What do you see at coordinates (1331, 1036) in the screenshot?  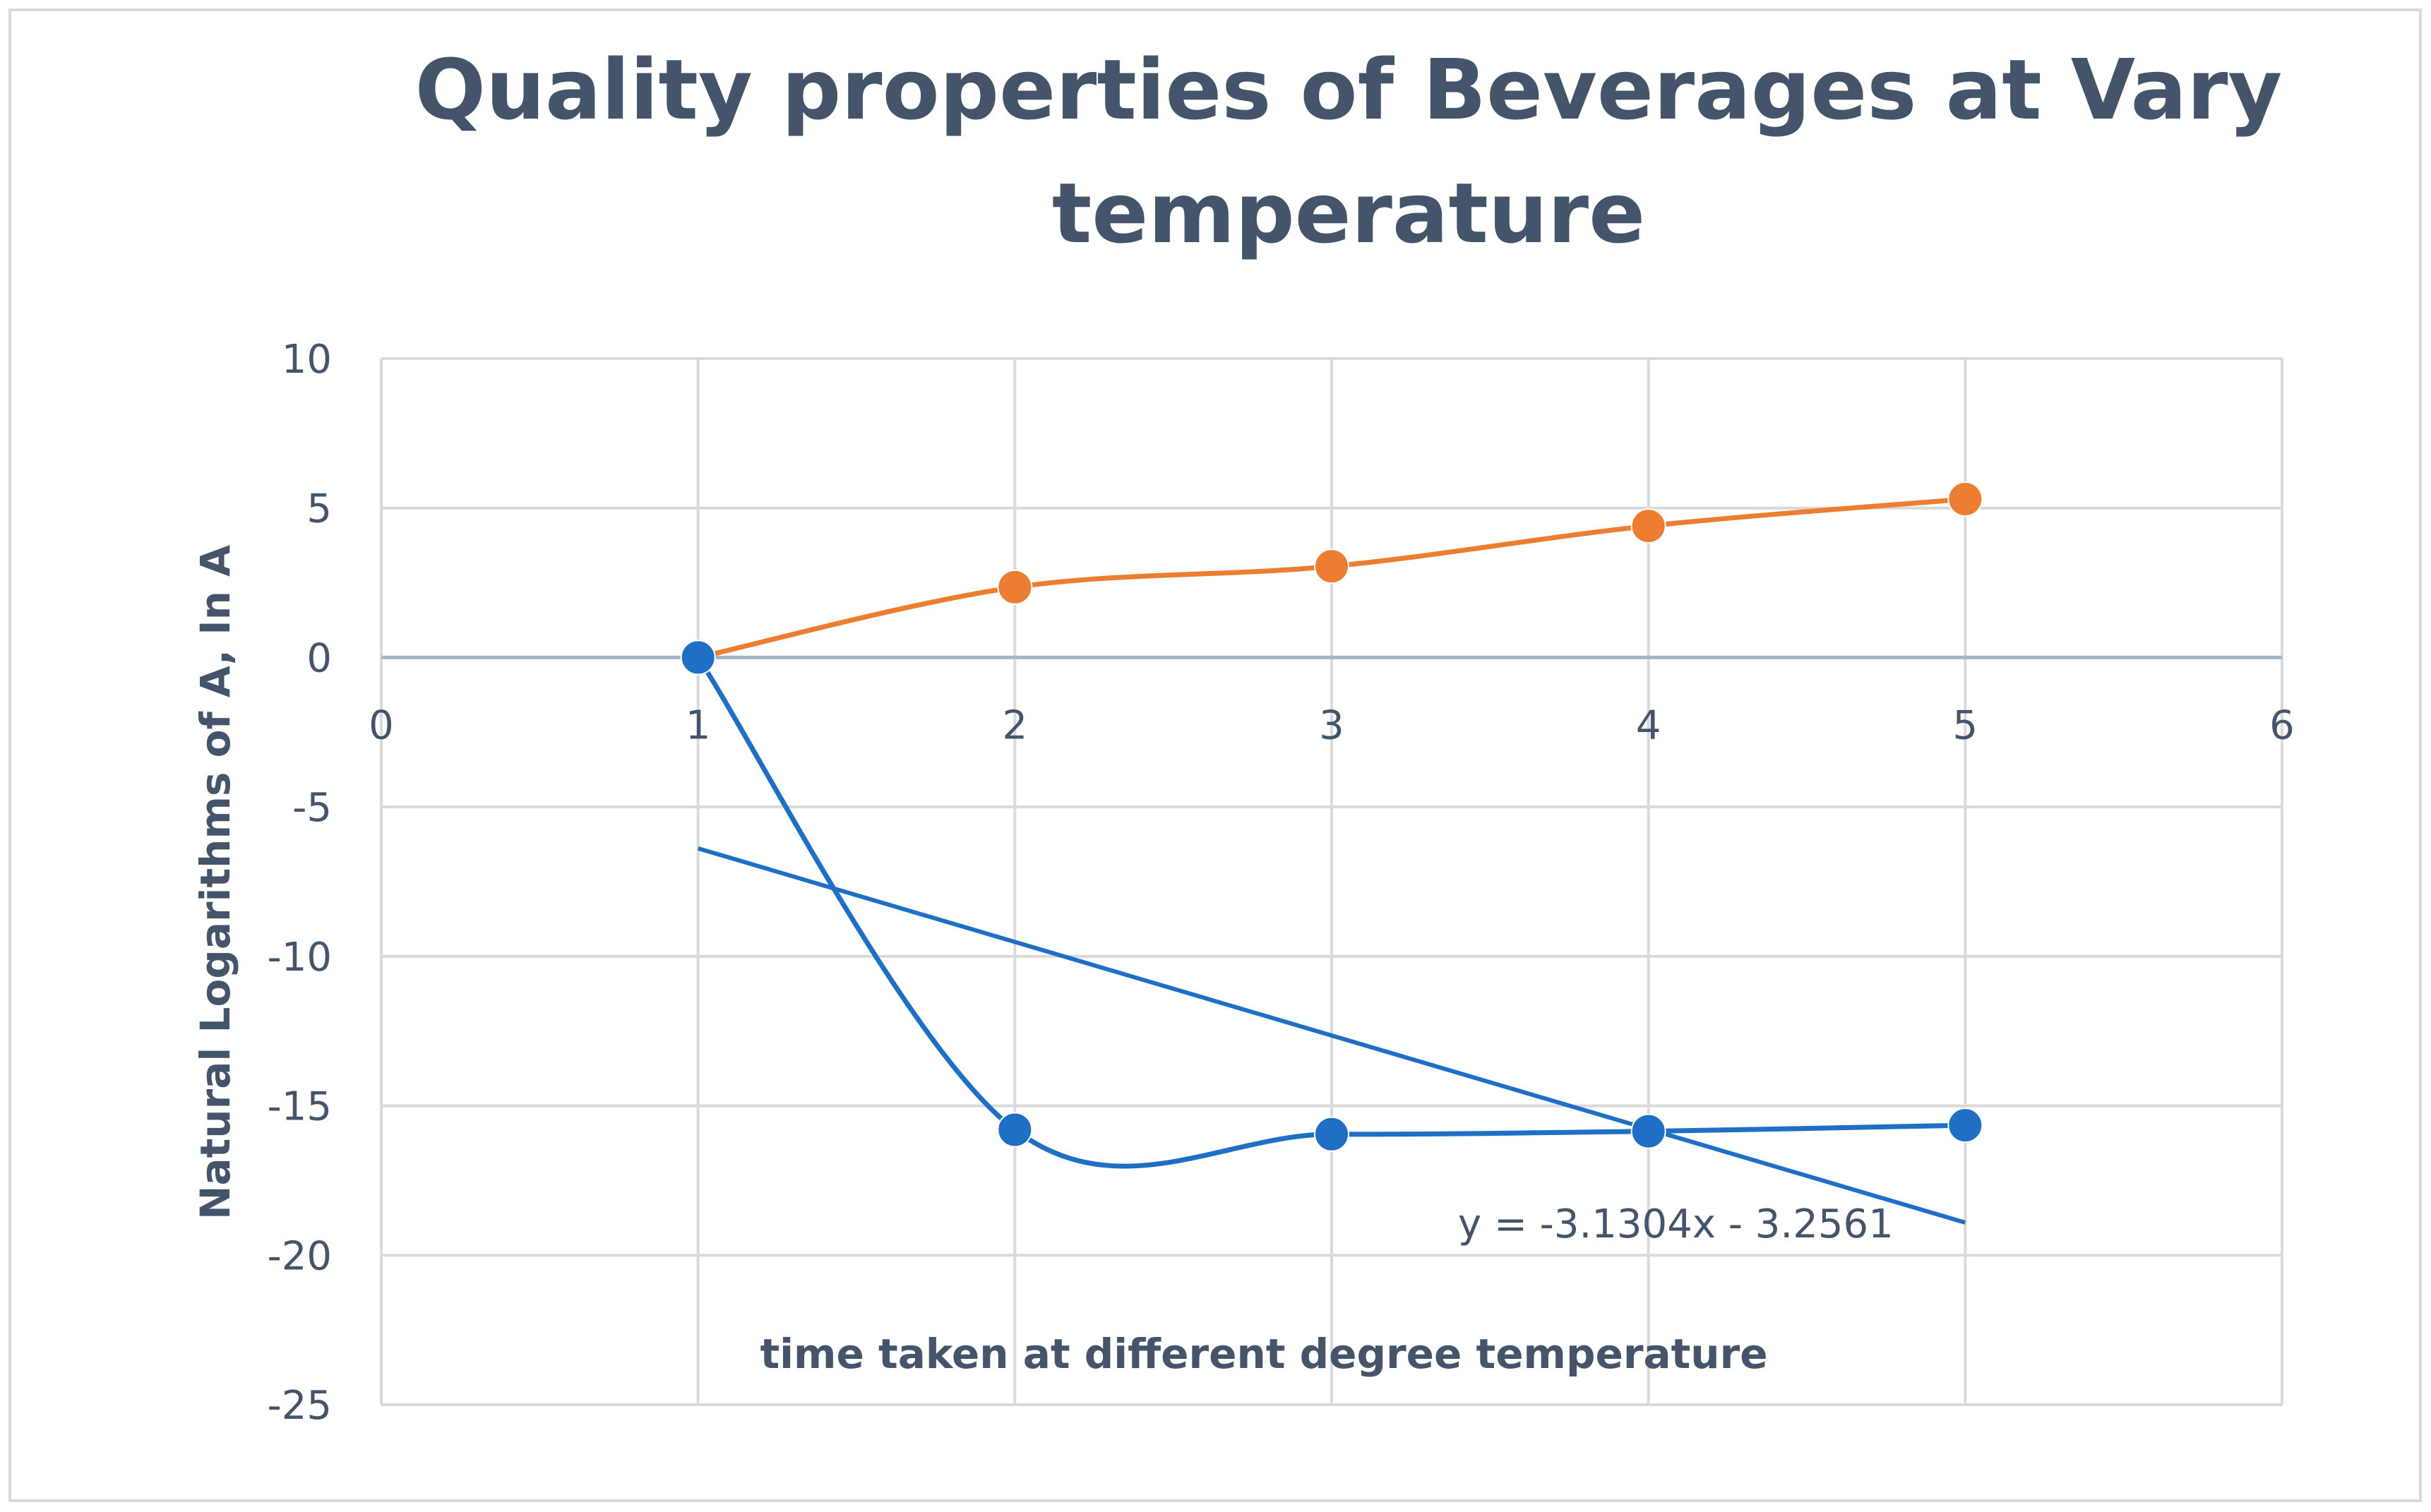 I see `trendline` at bounding box center [1331, 1036].